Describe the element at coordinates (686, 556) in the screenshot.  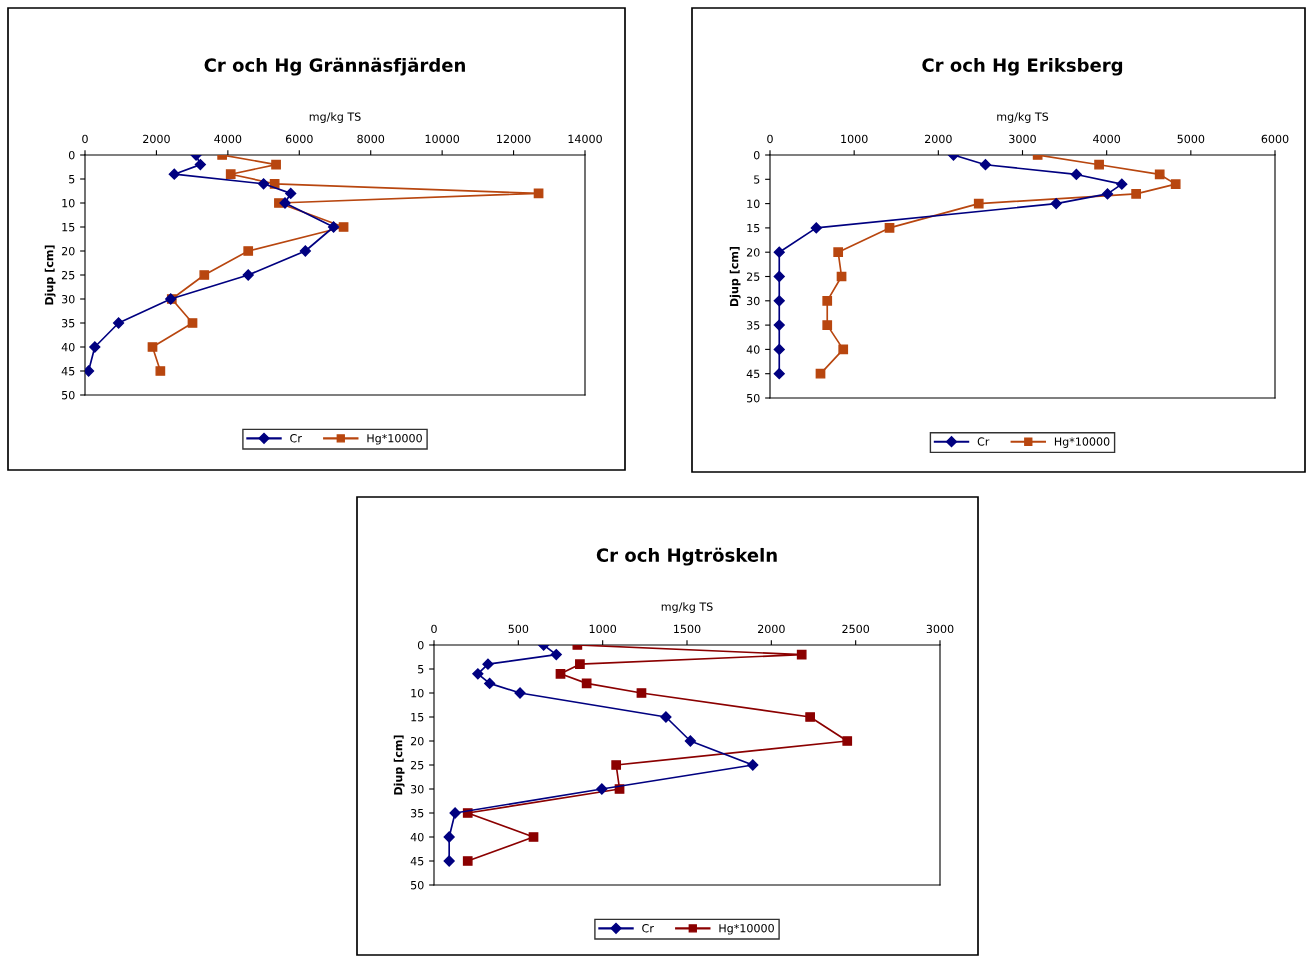
I see `chart-title: Cr och Hgtröskeln` at that location.